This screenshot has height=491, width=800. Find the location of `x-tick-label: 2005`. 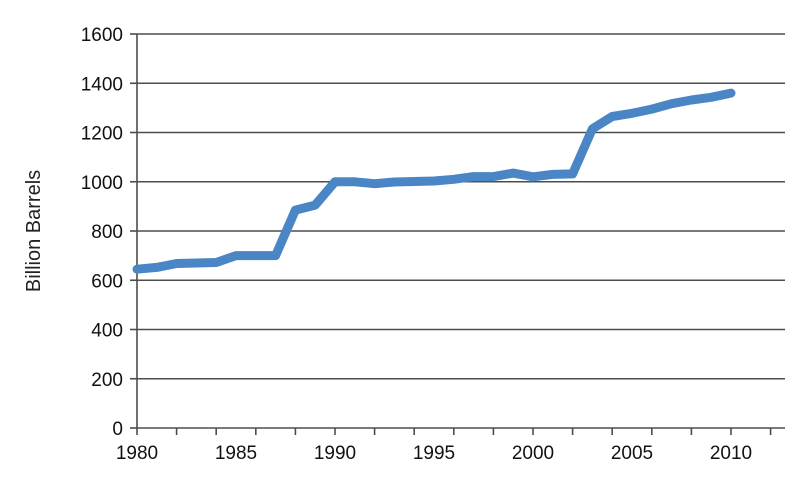

x-tick-label: 2005 is located at coordinates (632, 453).